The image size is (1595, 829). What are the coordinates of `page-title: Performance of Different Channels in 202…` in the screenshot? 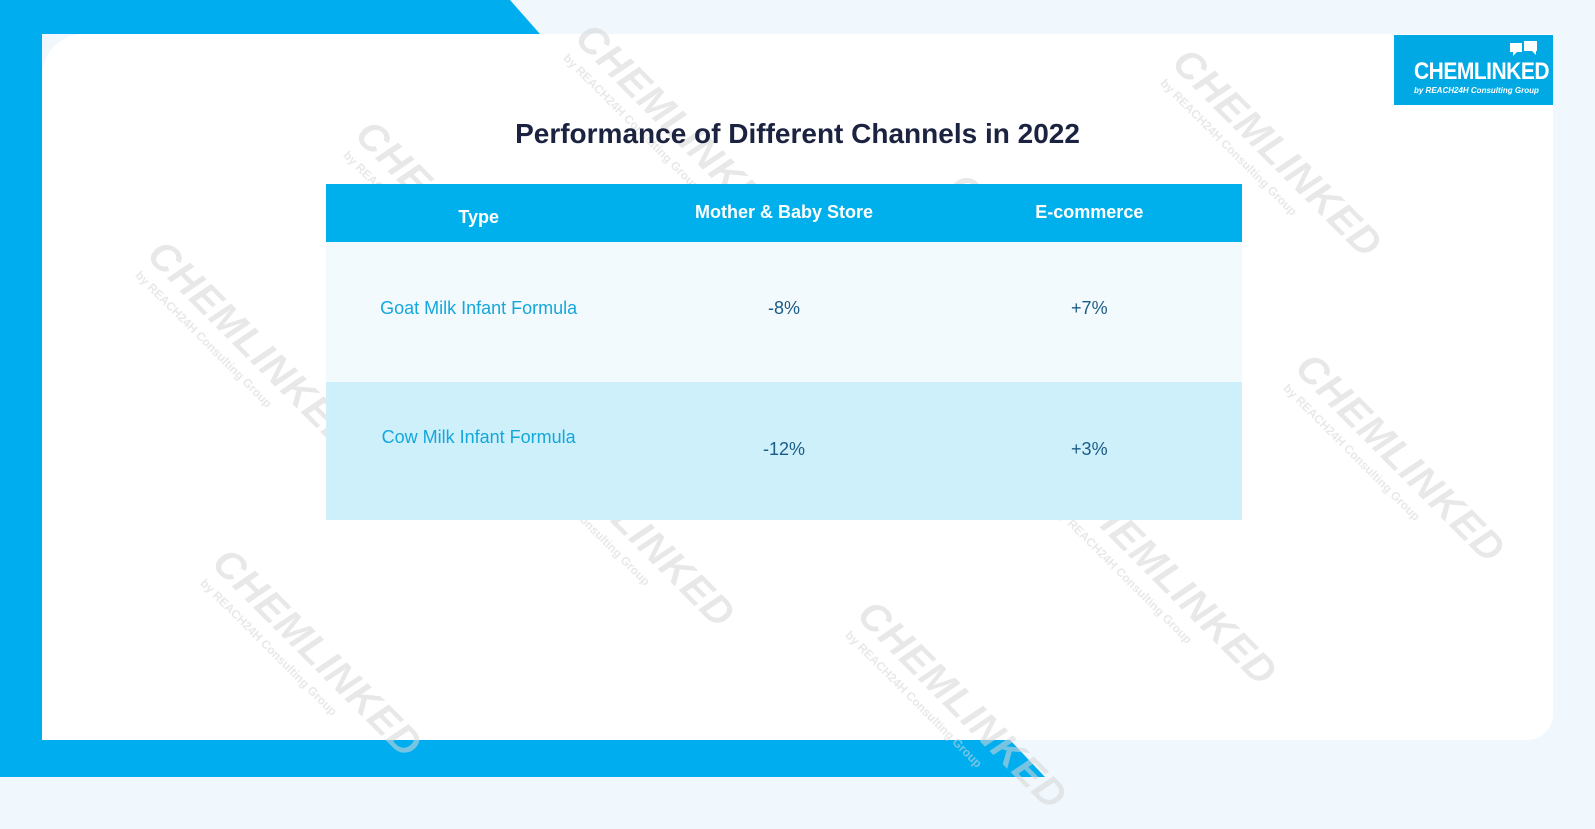 It's located at (797, 133).